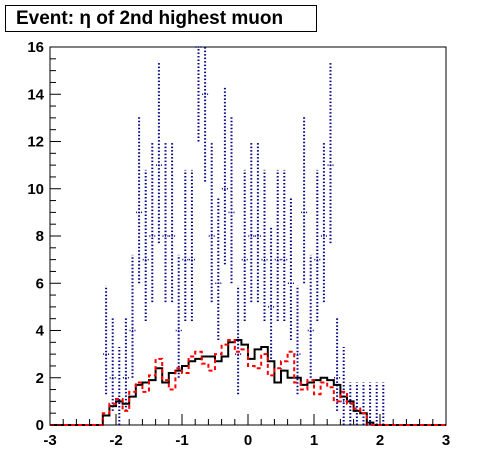 This screenshot has height=472, width=496. I want to click on x-tick-label: -2, so click(115, 440).